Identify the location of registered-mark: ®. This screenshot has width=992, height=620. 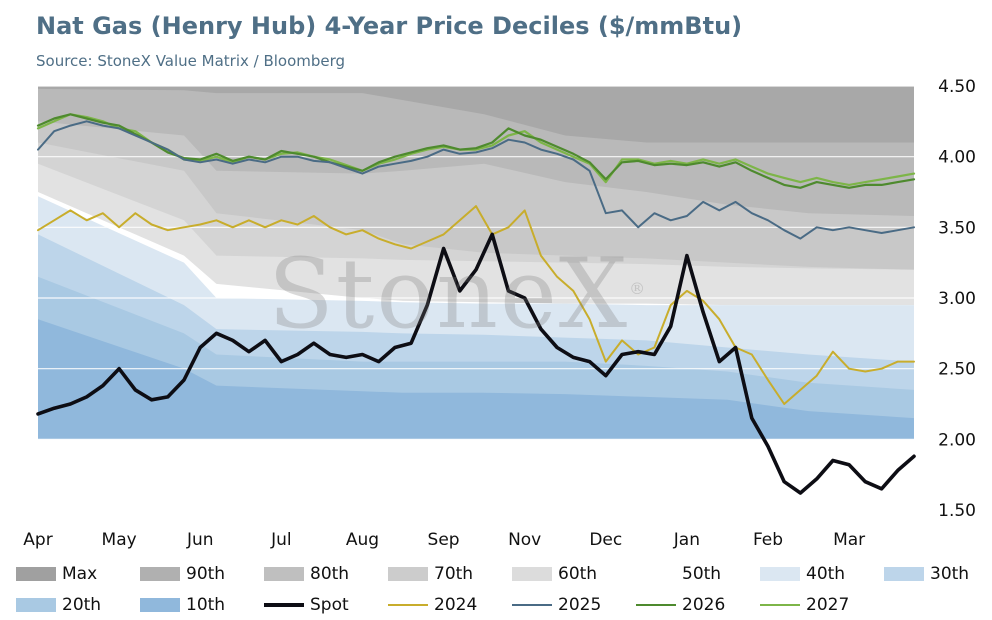
(638, 288).